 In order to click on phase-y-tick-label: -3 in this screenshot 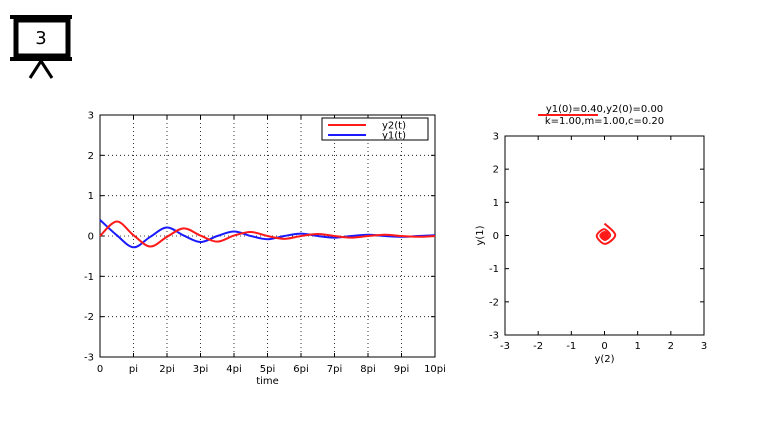, I will do `click(494, 336)`.